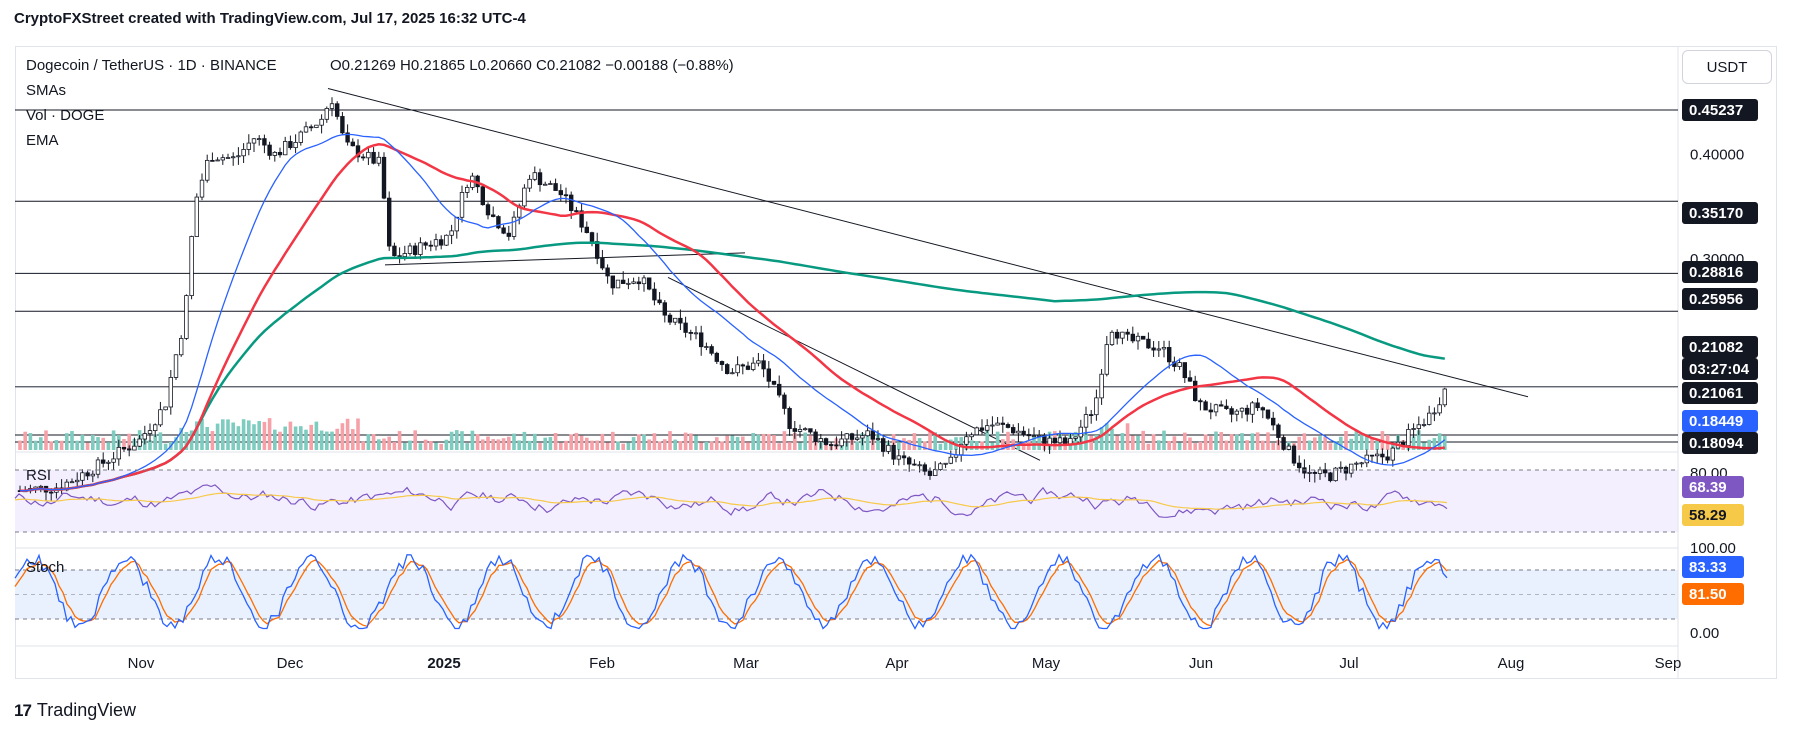 The height and width of the screenshot is (736, 1793). Describe the element at coordinates (38, 475) in the screenshot. I see `rsi-title: RSI` at that location.